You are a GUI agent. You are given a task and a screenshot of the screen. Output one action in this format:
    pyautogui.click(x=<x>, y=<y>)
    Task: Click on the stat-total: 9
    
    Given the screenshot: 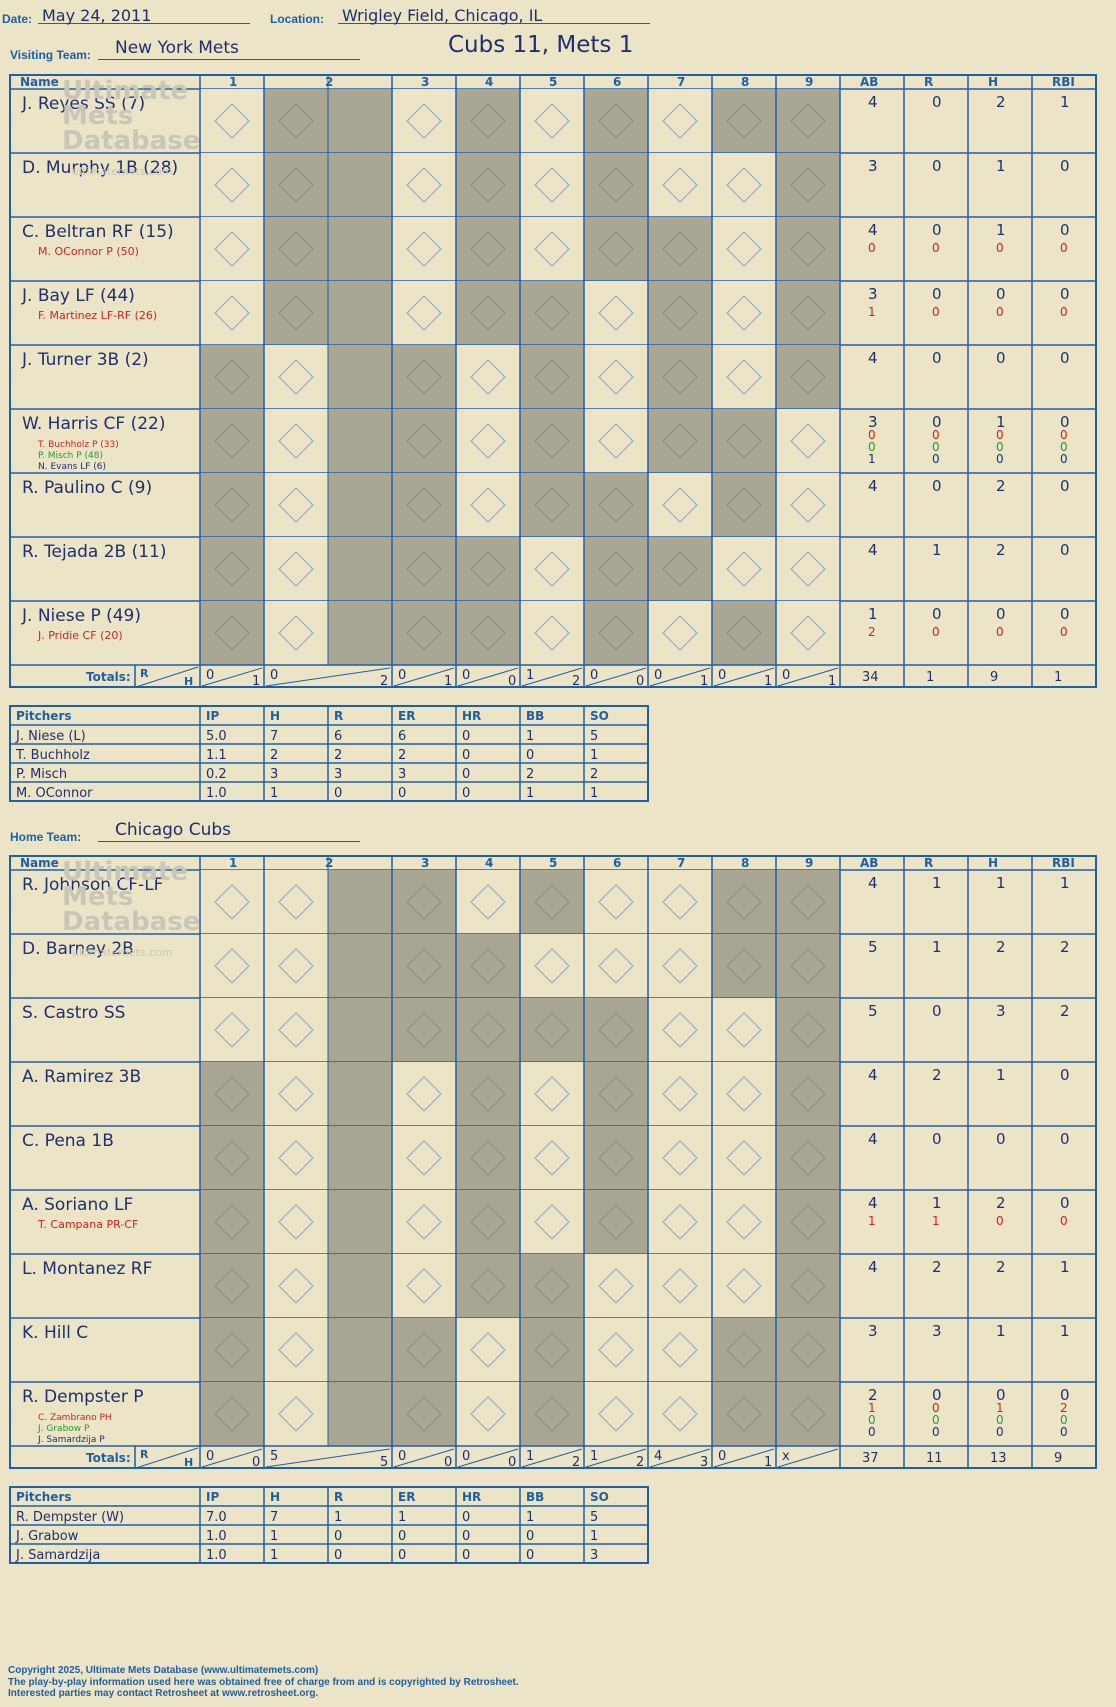 What is the action you would take?
    pyautogui.click(x=1058, y=1458)
    